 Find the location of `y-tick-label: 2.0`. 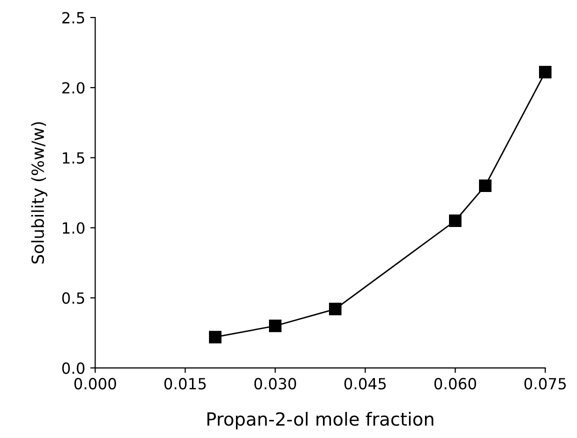

y-tick-label: 2.0 is located at coordinates (73, 88).